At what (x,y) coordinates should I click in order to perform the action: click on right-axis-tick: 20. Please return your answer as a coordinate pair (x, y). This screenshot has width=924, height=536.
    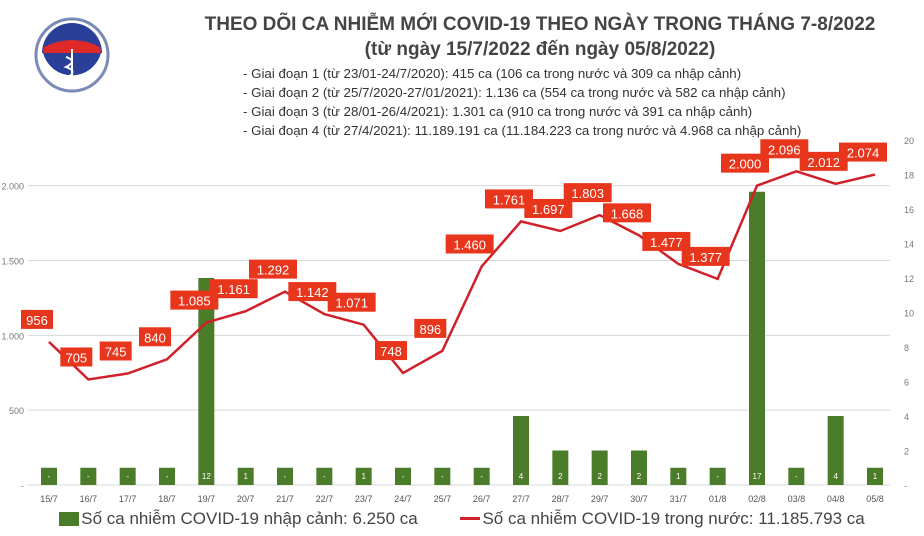
    Looking at the image, I should click on (909, 141).